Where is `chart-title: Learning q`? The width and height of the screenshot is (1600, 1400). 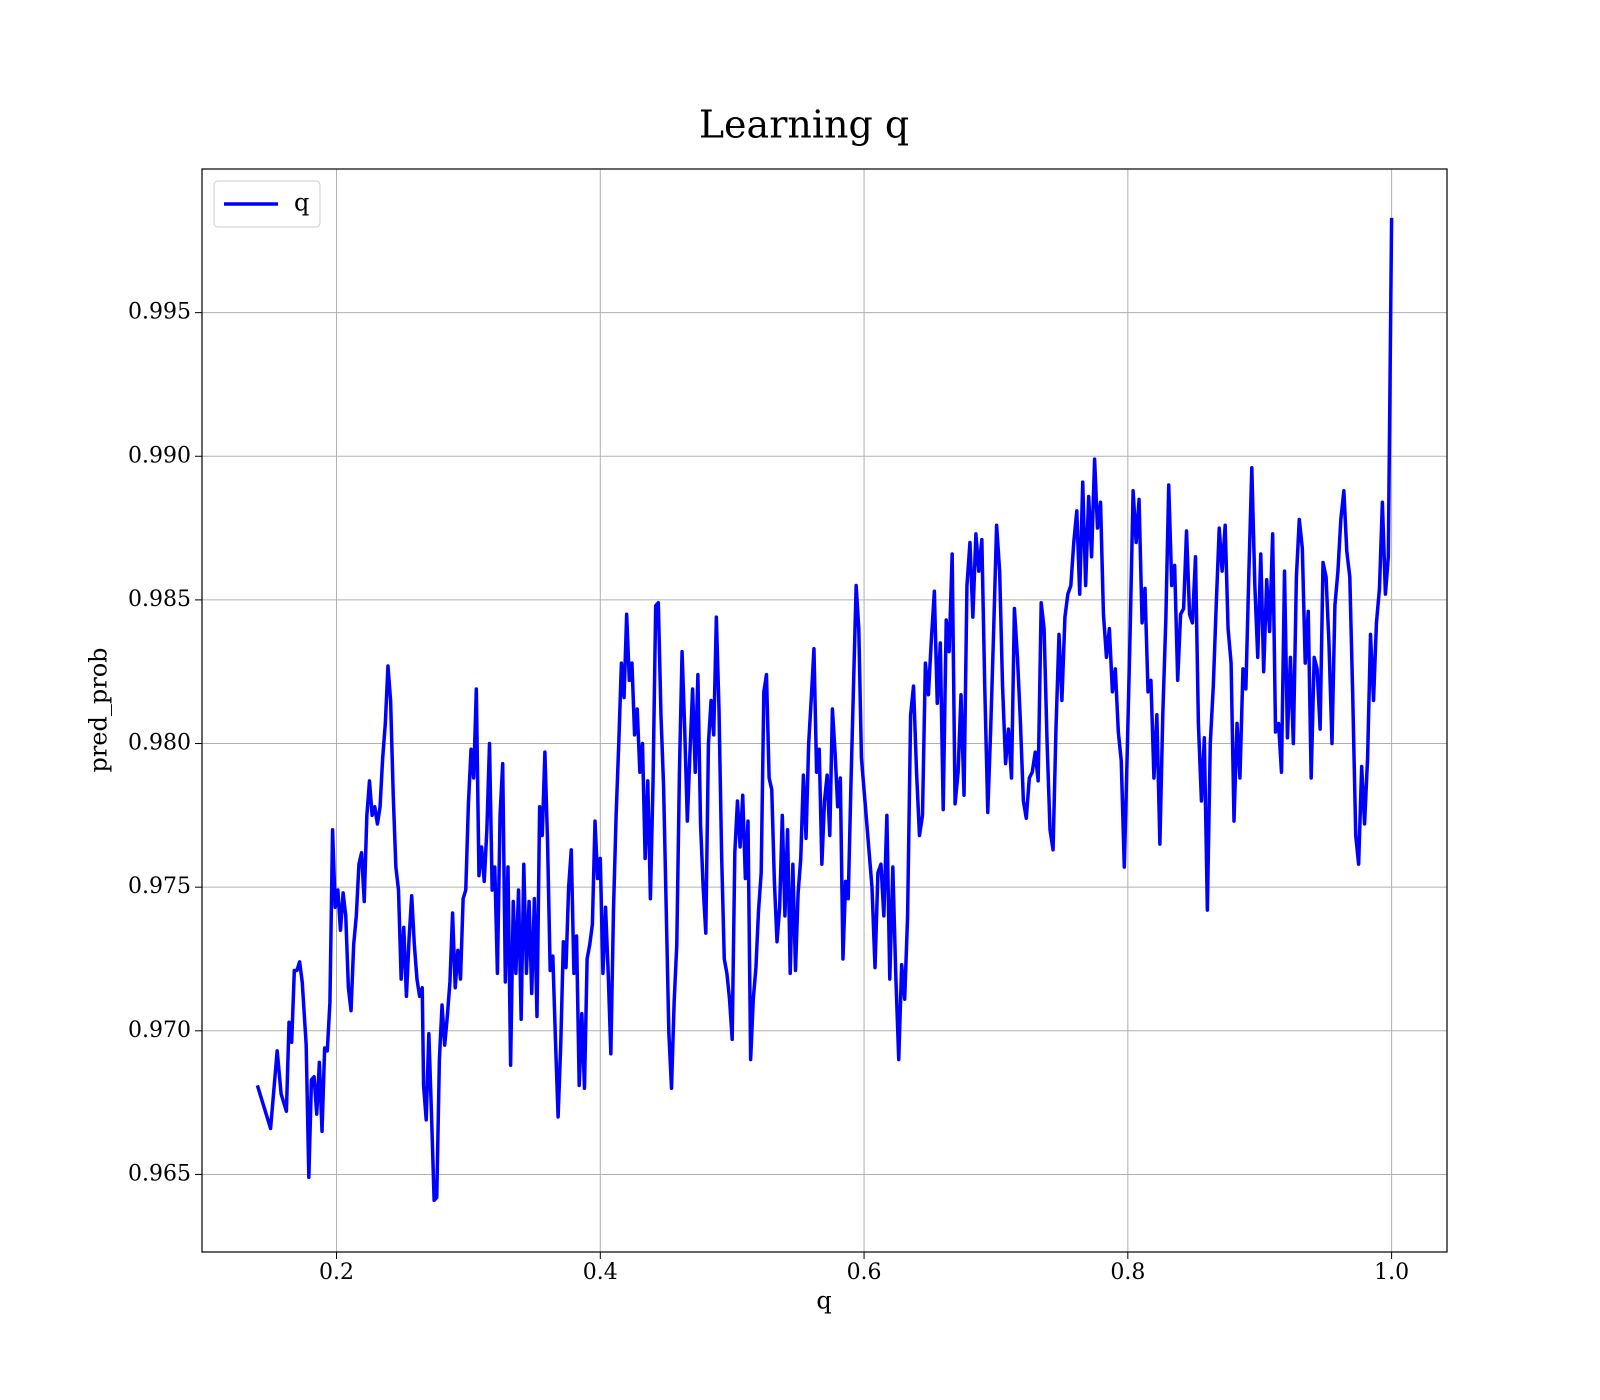 chart-title: Learning q is located at coordinates (804, 125).